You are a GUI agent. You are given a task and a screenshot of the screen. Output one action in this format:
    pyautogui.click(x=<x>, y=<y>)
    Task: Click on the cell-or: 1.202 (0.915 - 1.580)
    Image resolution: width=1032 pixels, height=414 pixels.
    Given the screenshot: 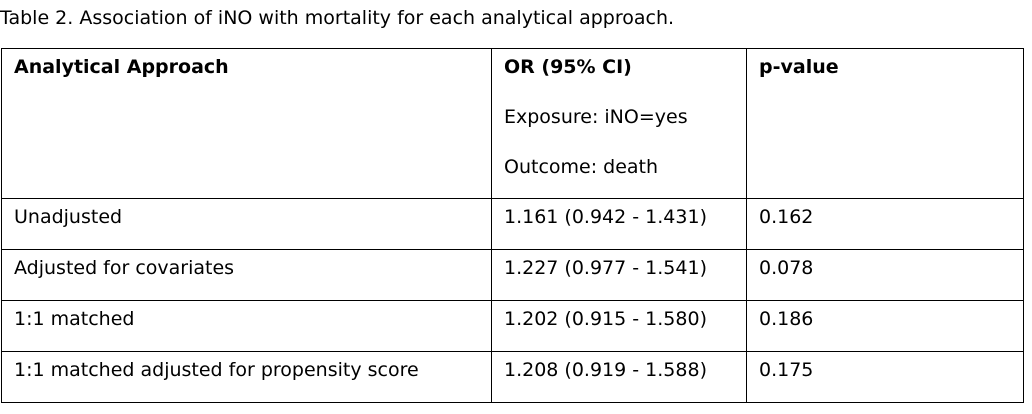 What is the action you would take?
    pyautogui.click(x=619, y=326)
    